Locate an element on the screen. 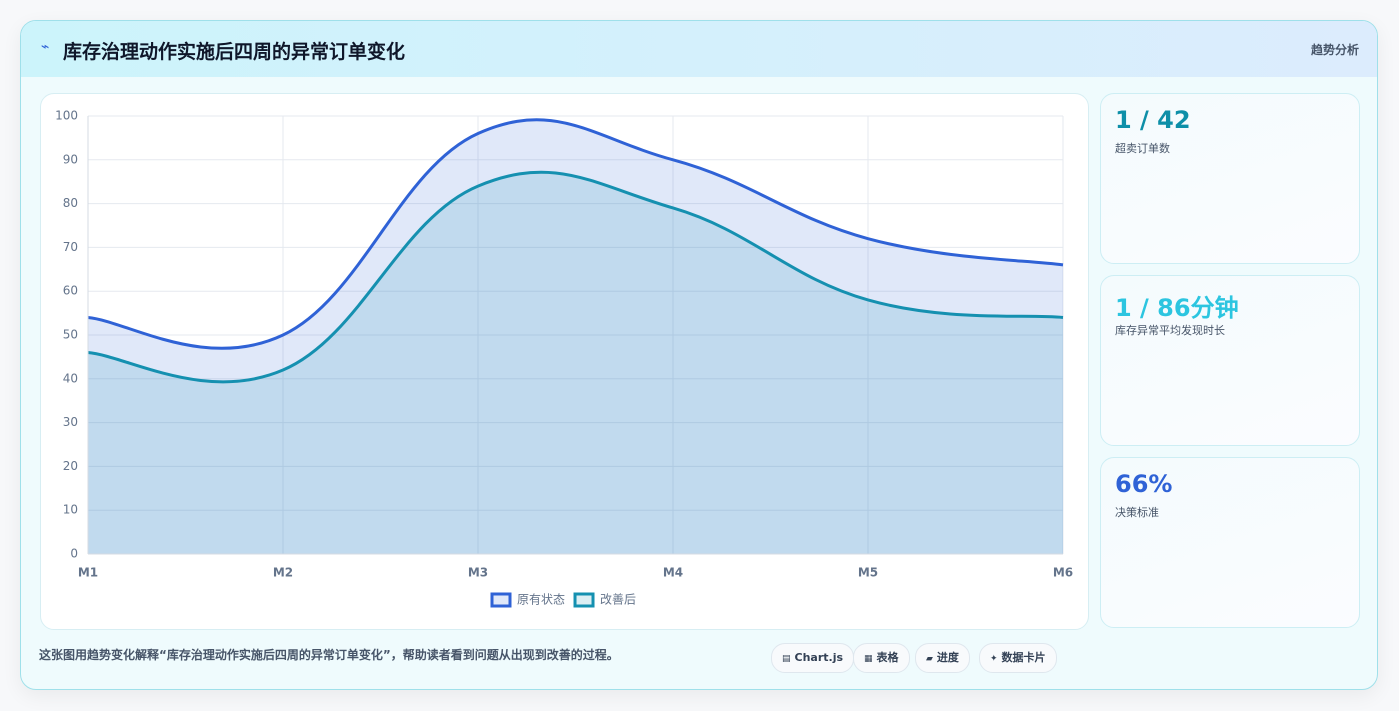 This screenshot has width=1399, height=711. stat-card: 1 / 86分钟 库存异常平均发现时长 is located at coordinates (1230, 360).